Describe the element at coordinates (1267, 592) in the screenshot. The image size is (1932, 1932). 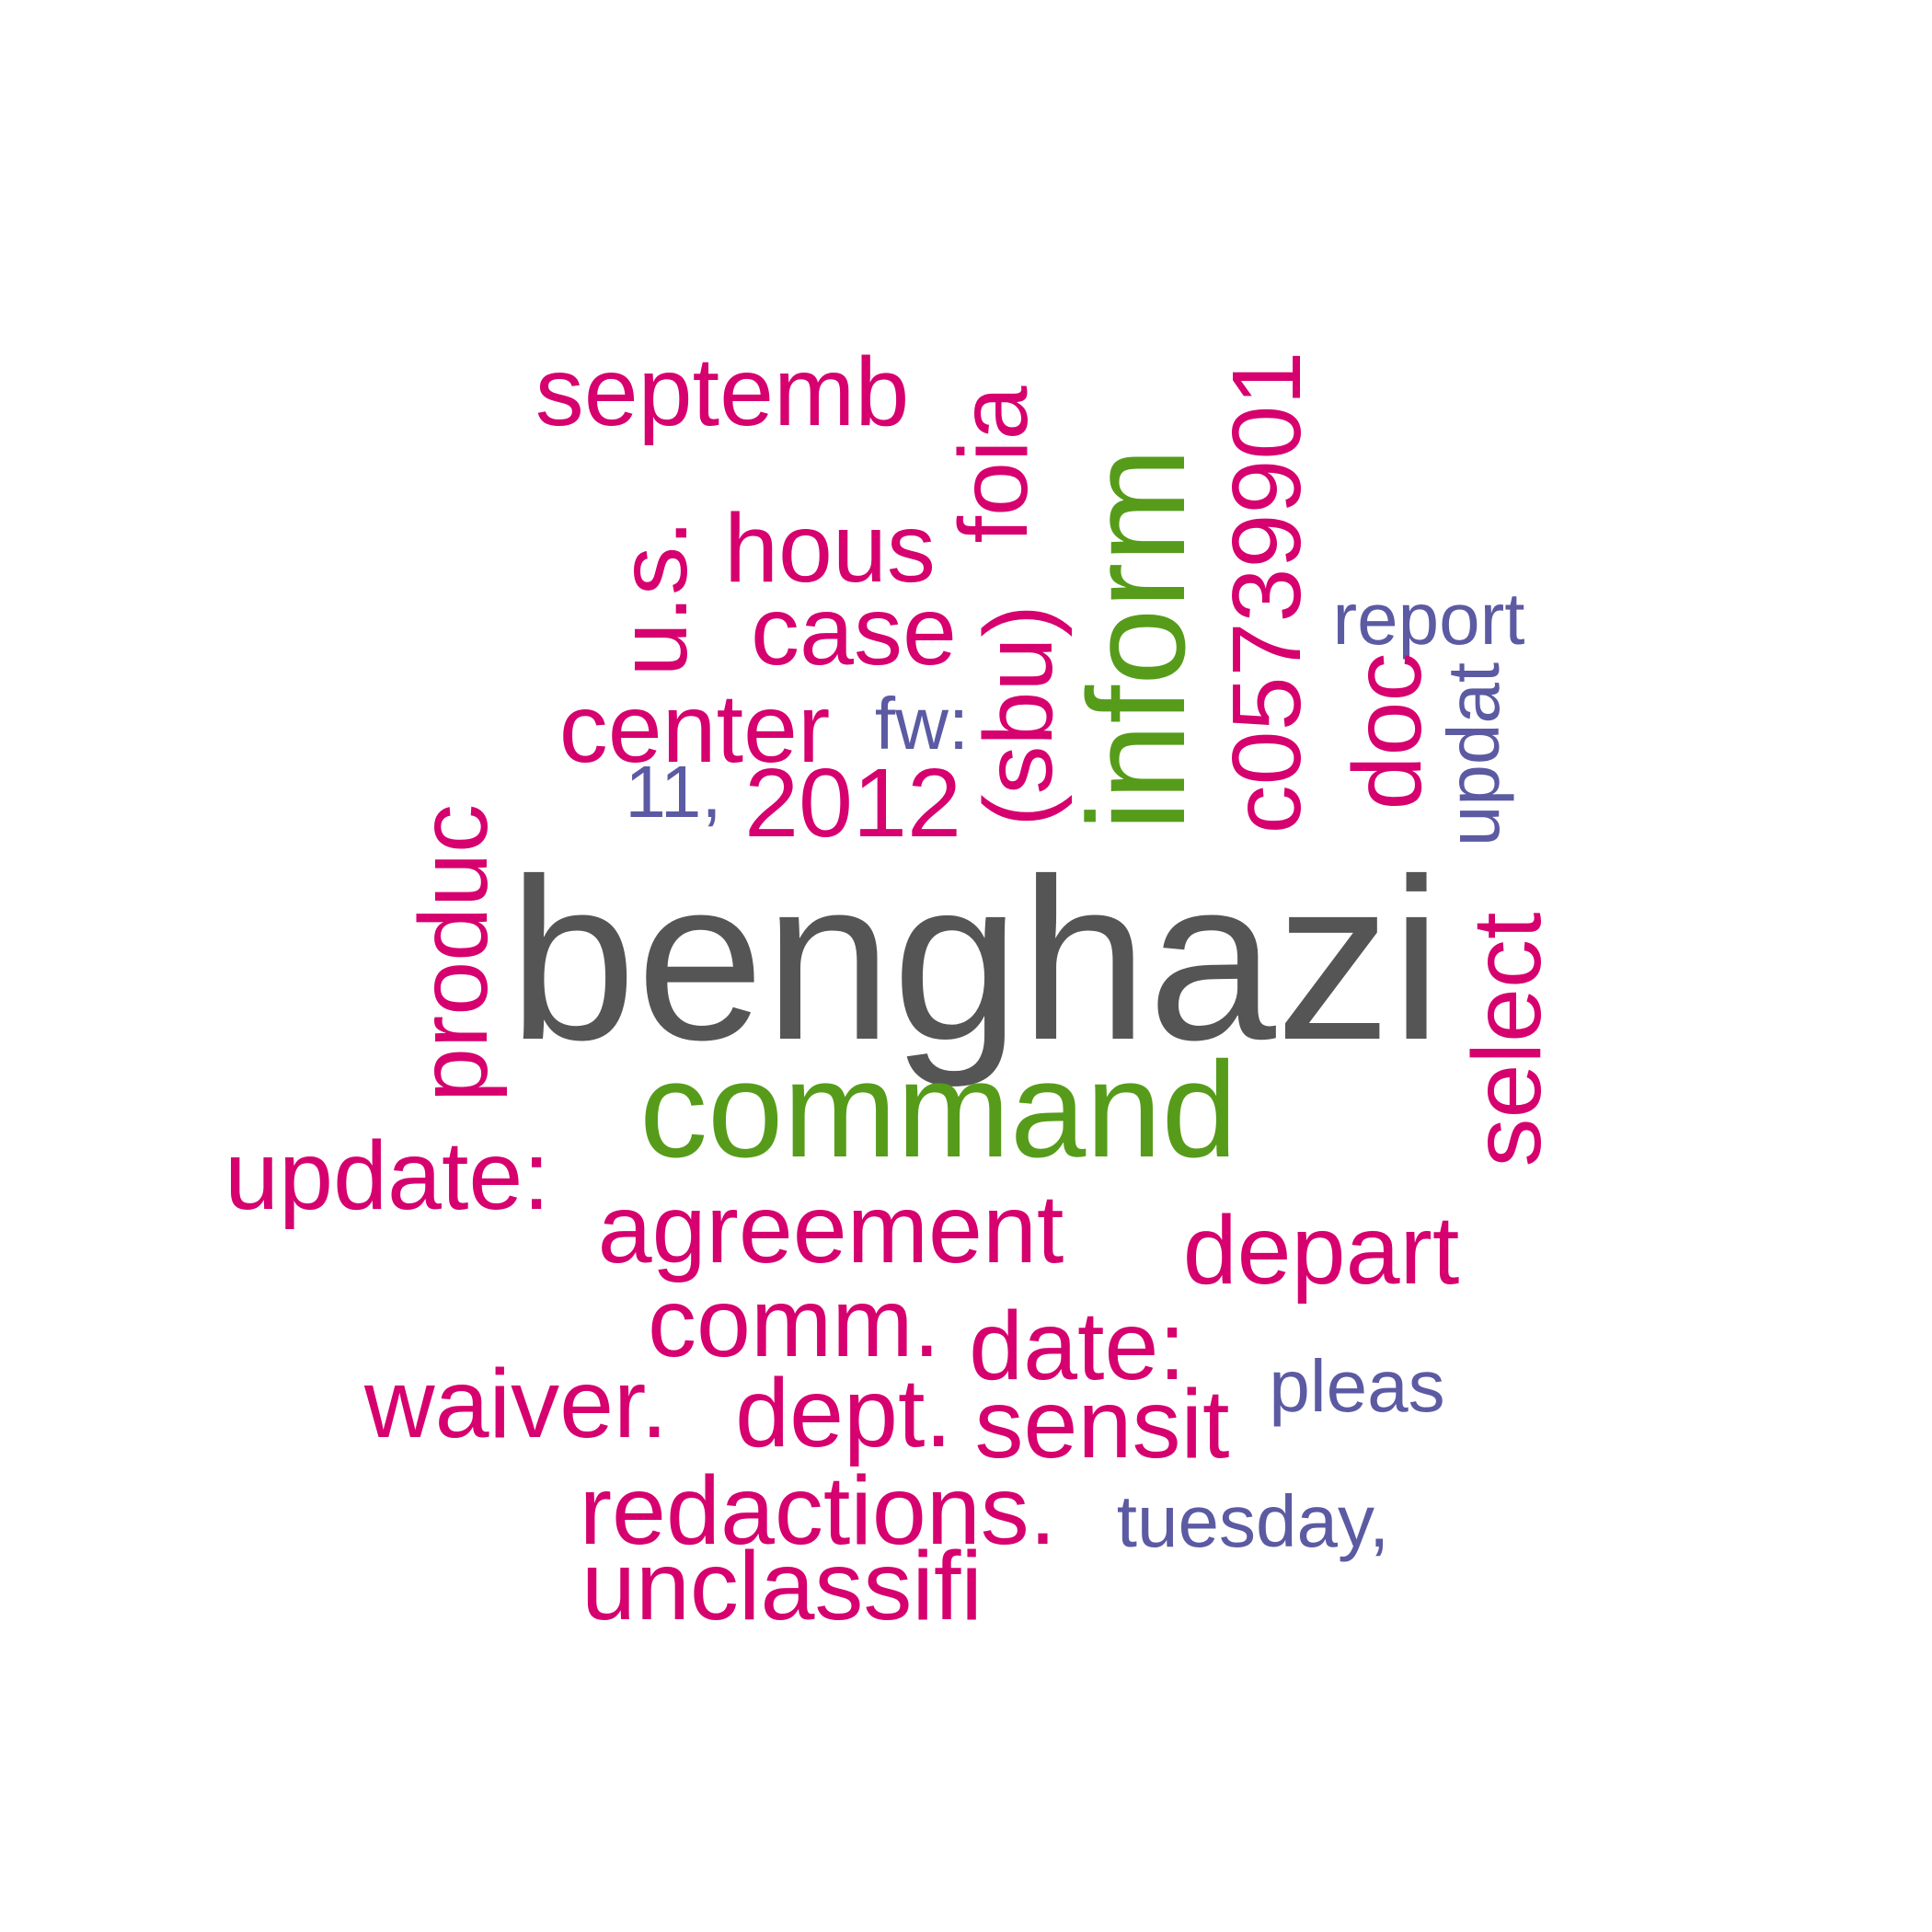
I see `word-c05739901: c05739901` at that location.